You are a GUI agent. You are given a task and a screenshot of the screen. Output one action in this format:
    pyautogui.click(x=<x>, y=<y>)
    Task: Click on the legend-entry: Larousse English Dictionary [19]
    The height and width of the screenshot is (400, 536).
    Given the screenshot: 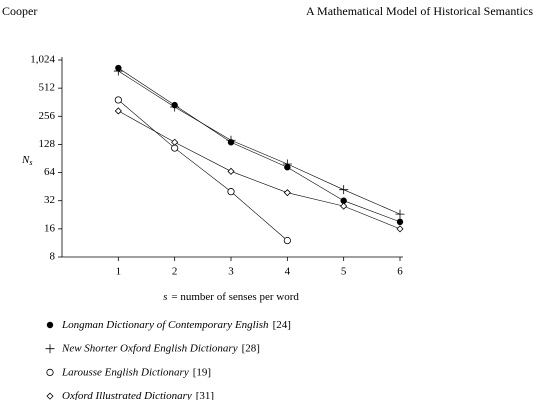 What is the action you would take?
    pyautogui.click(x=136, y=372)
    